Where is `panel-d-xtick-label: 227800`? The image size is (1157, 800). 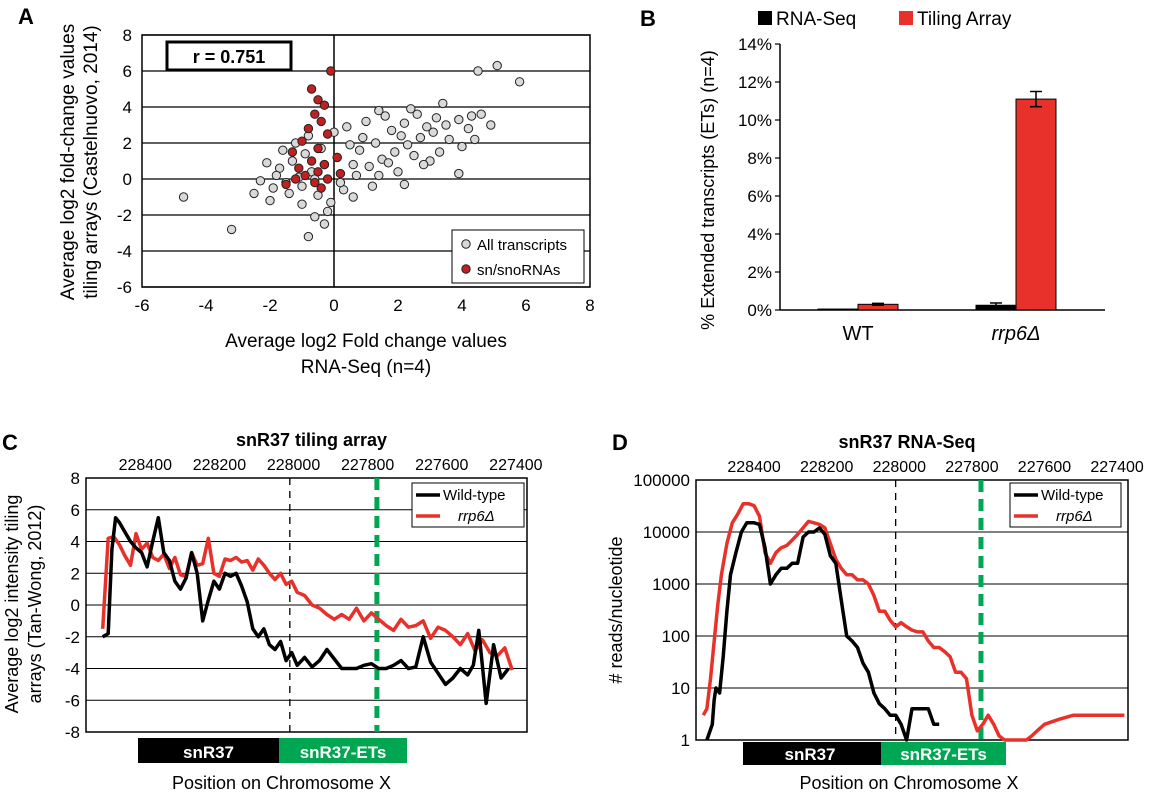
panel-d-xtick-label: 227800 is located at coordinates (971, 467).